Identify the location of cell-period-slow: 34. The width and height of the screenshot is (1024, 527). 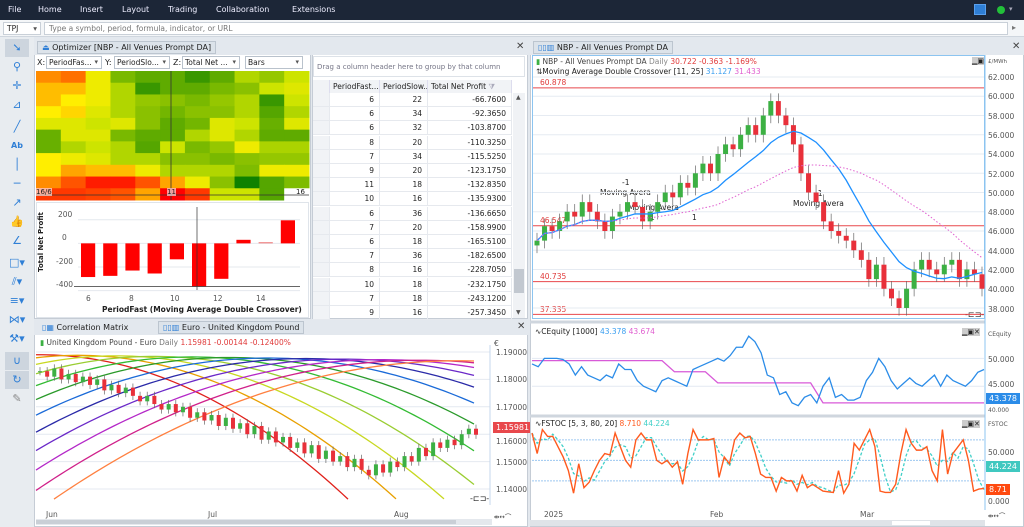
(404, 156).